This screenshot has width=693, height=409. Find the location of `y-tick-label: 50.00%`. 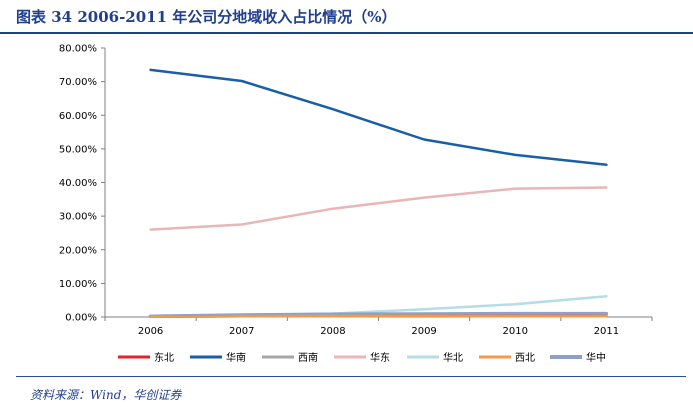

y-tick-label: 50.00% is located at coordinates (78, 149).